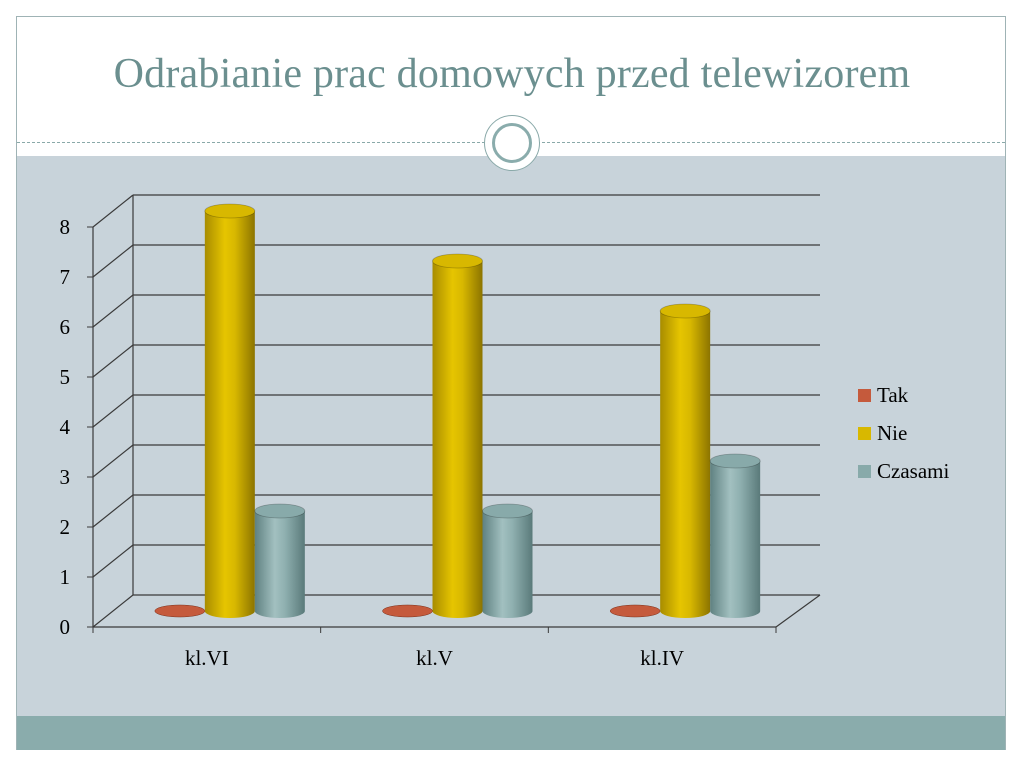  Describe the element at coordinates (65, 227) in the screenshot. I see `y-tick-label: 8` at that location.